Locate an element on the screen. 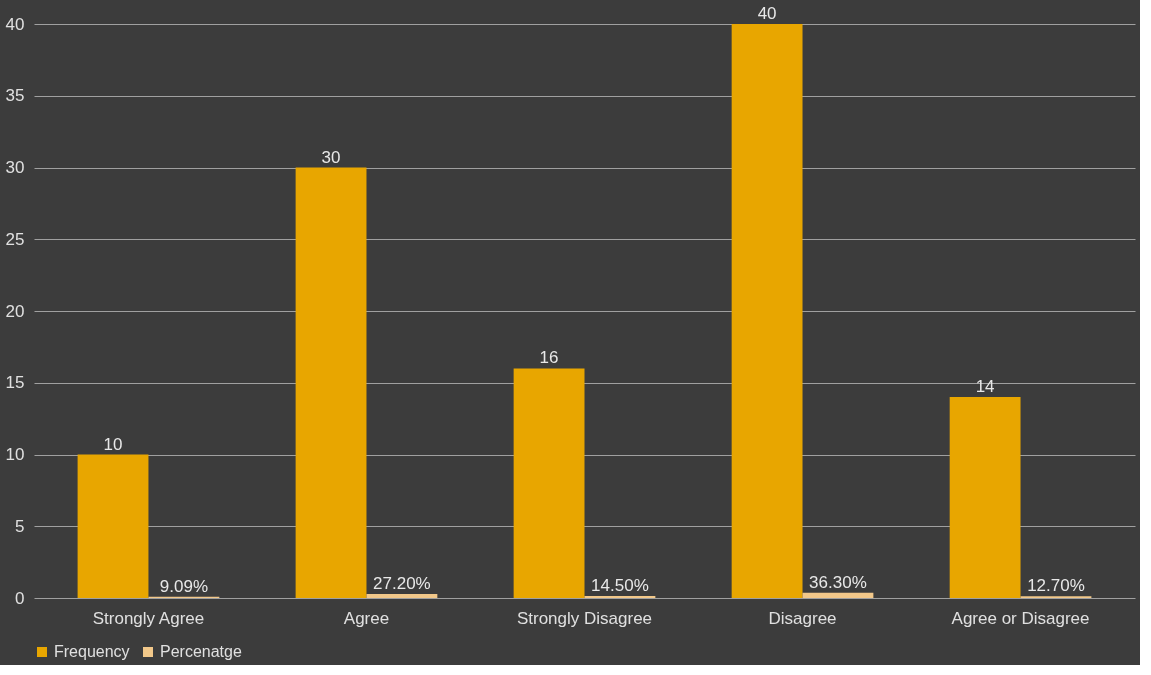 The height and width of the screenshot is (675, 1151). x-tick-label: Strongly Agree is located at coordinates (148, 618).